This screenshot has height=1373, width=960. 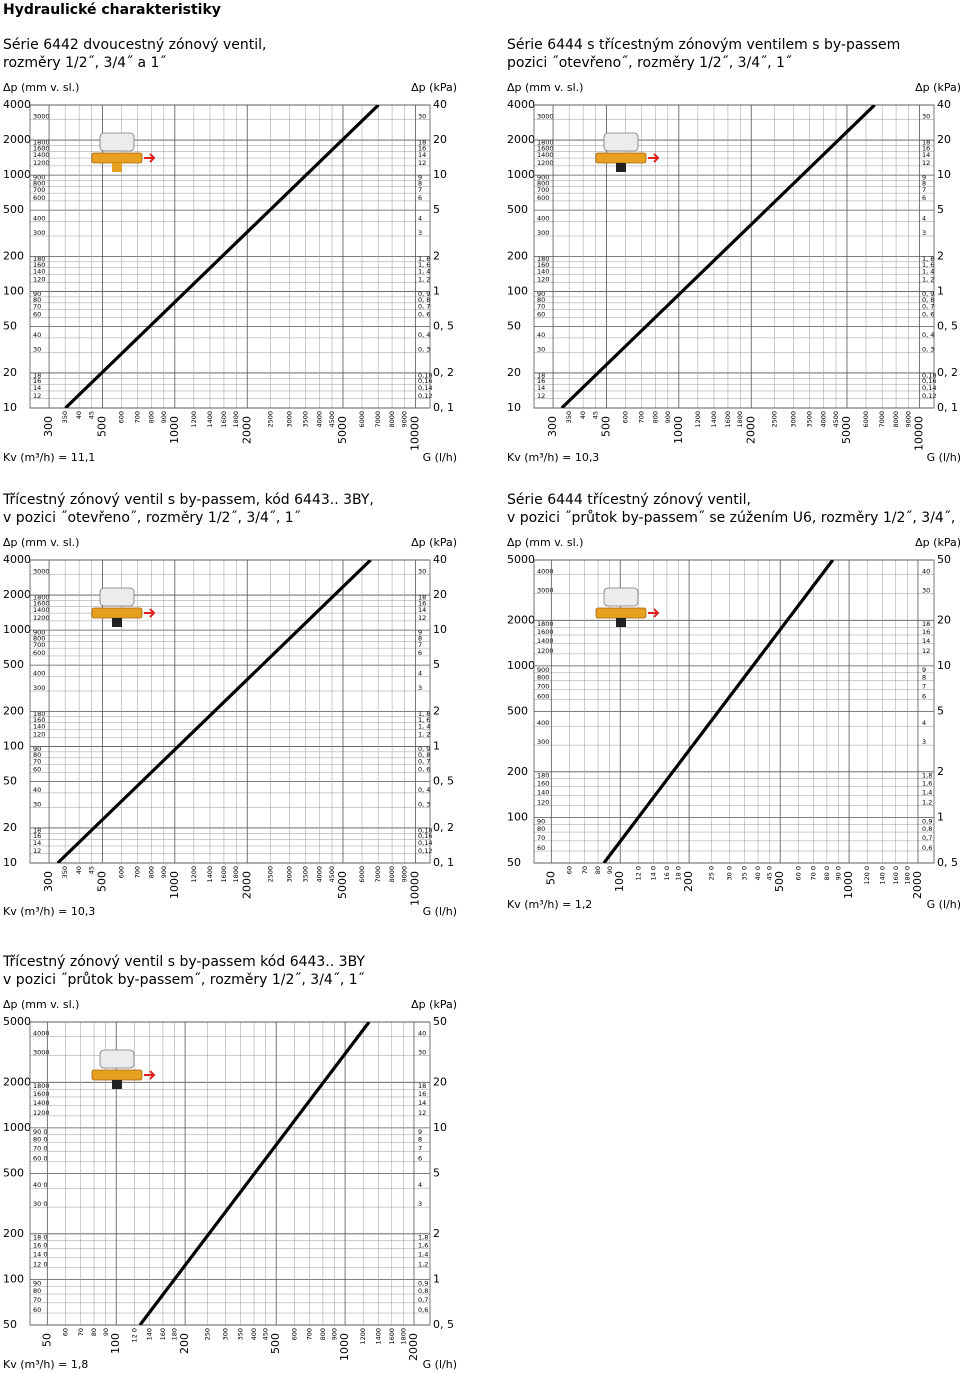 What do you see at coordinates (101, 881) in the screenshot?
I see `x-tick-label: 500` at bounding box center [101, 881].